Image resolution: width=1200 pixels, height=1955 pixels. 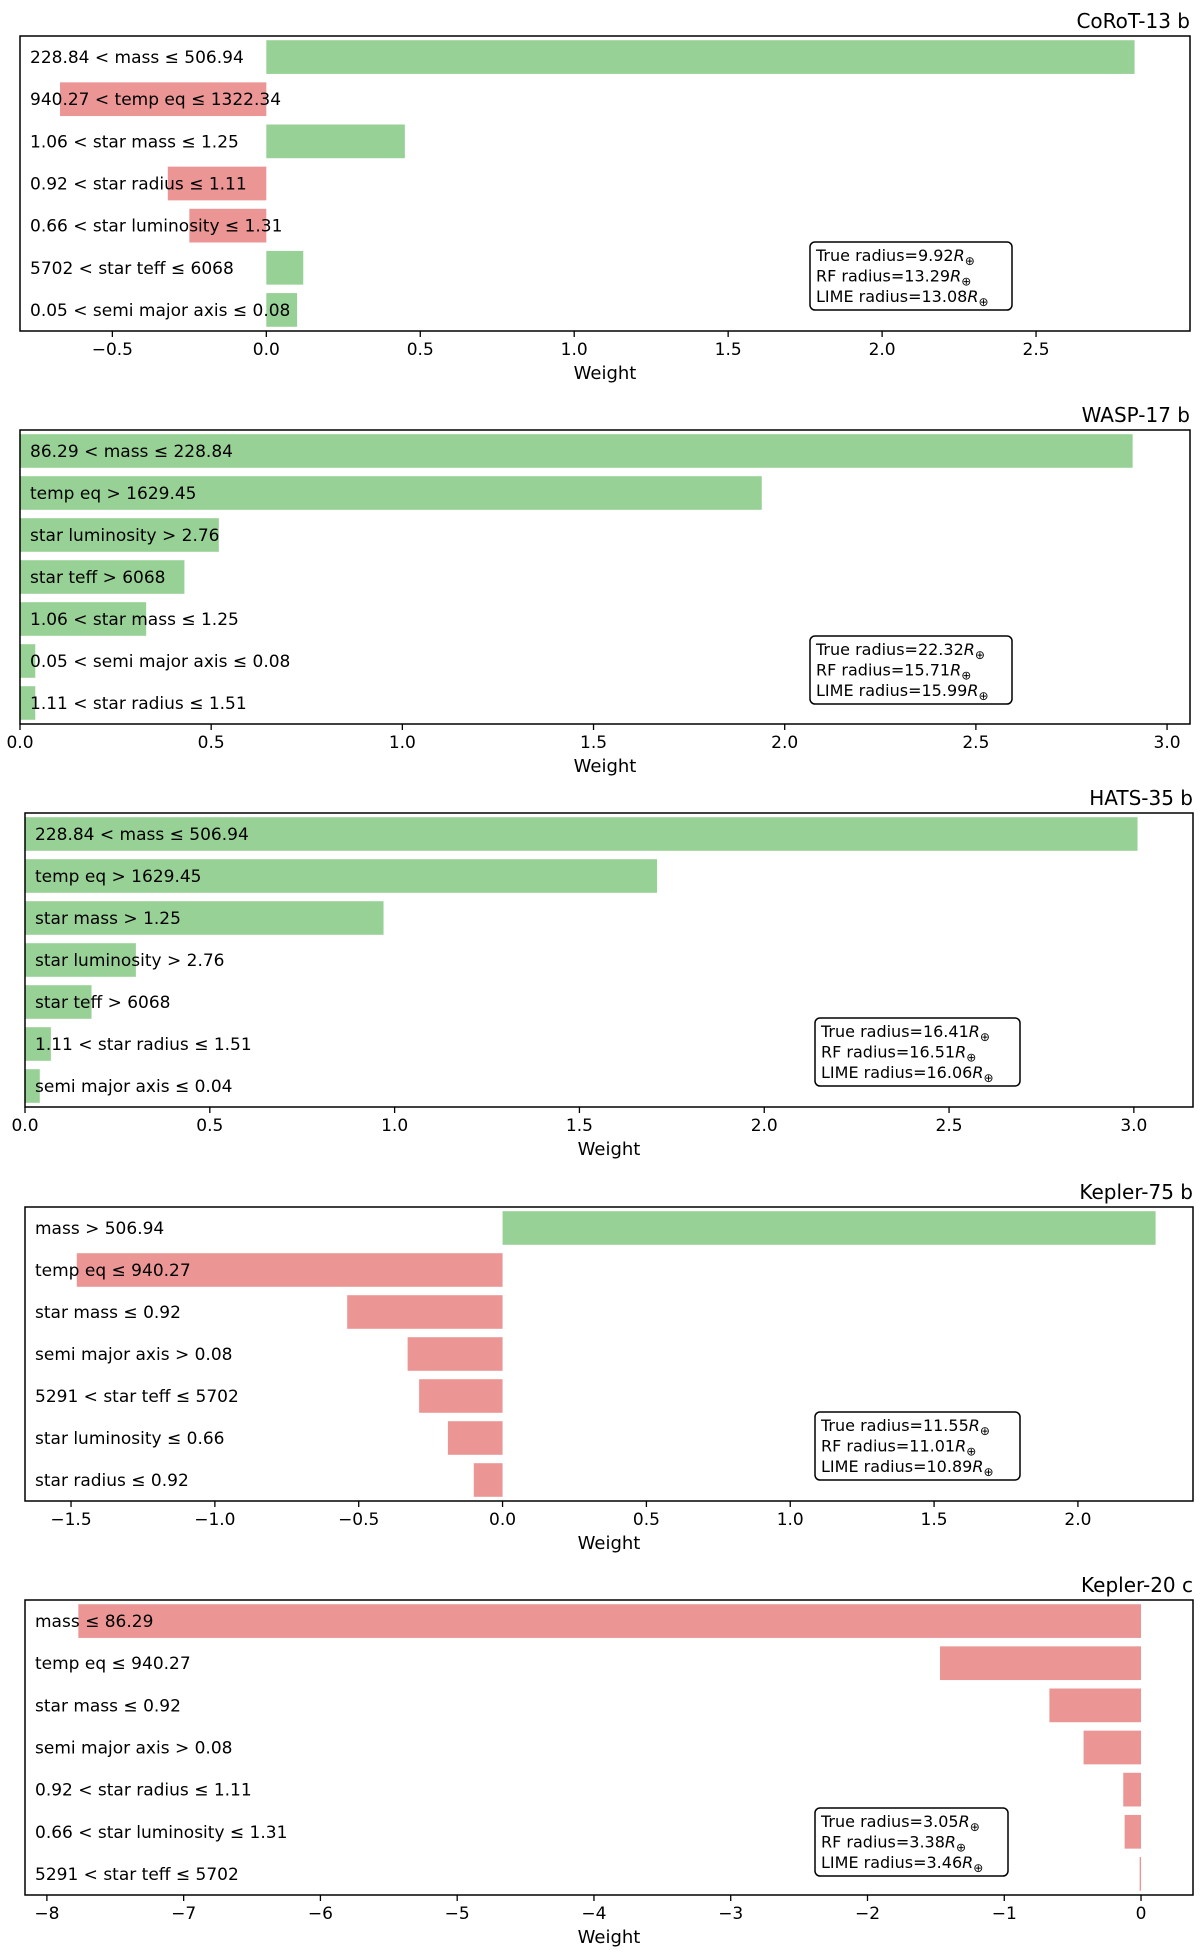 I want to click on legend-row-value: 15.71, so click(x=927, y=670).